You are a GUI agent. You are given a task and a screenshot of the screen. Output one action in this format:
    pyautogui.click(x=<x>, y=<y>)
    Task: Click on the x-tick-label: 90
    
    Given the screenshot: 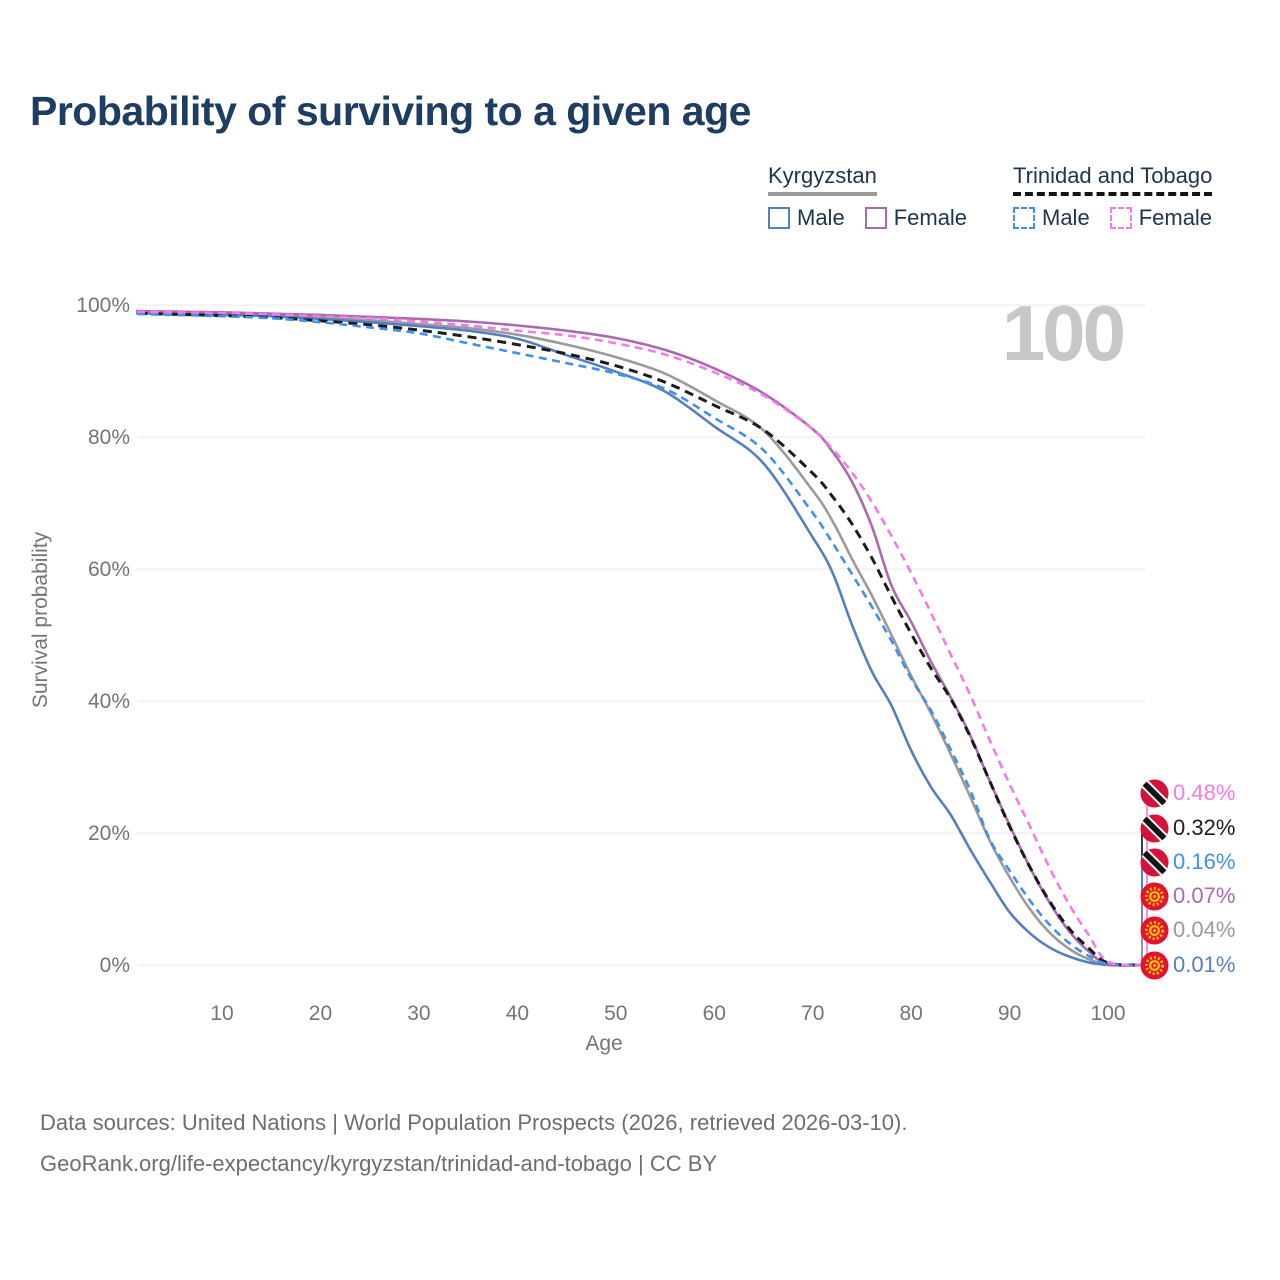 What is the action you would take?
    pyautogui.click(x=1009, y=1013)
    